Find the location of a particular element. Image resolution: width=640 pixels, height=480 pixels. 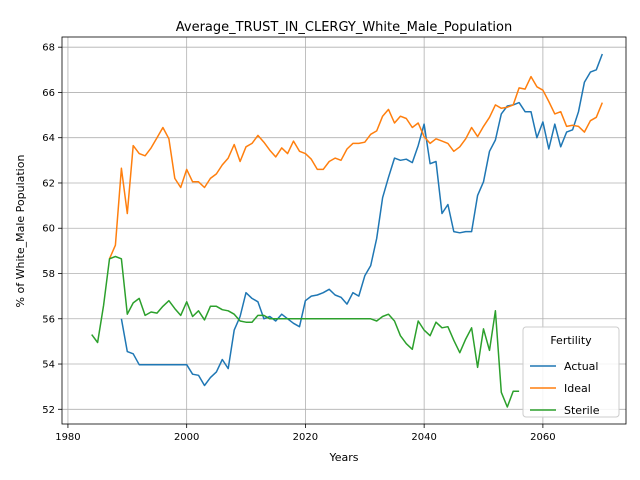

legend-label-sterile: Sterile is located at coordinates (582, 410).